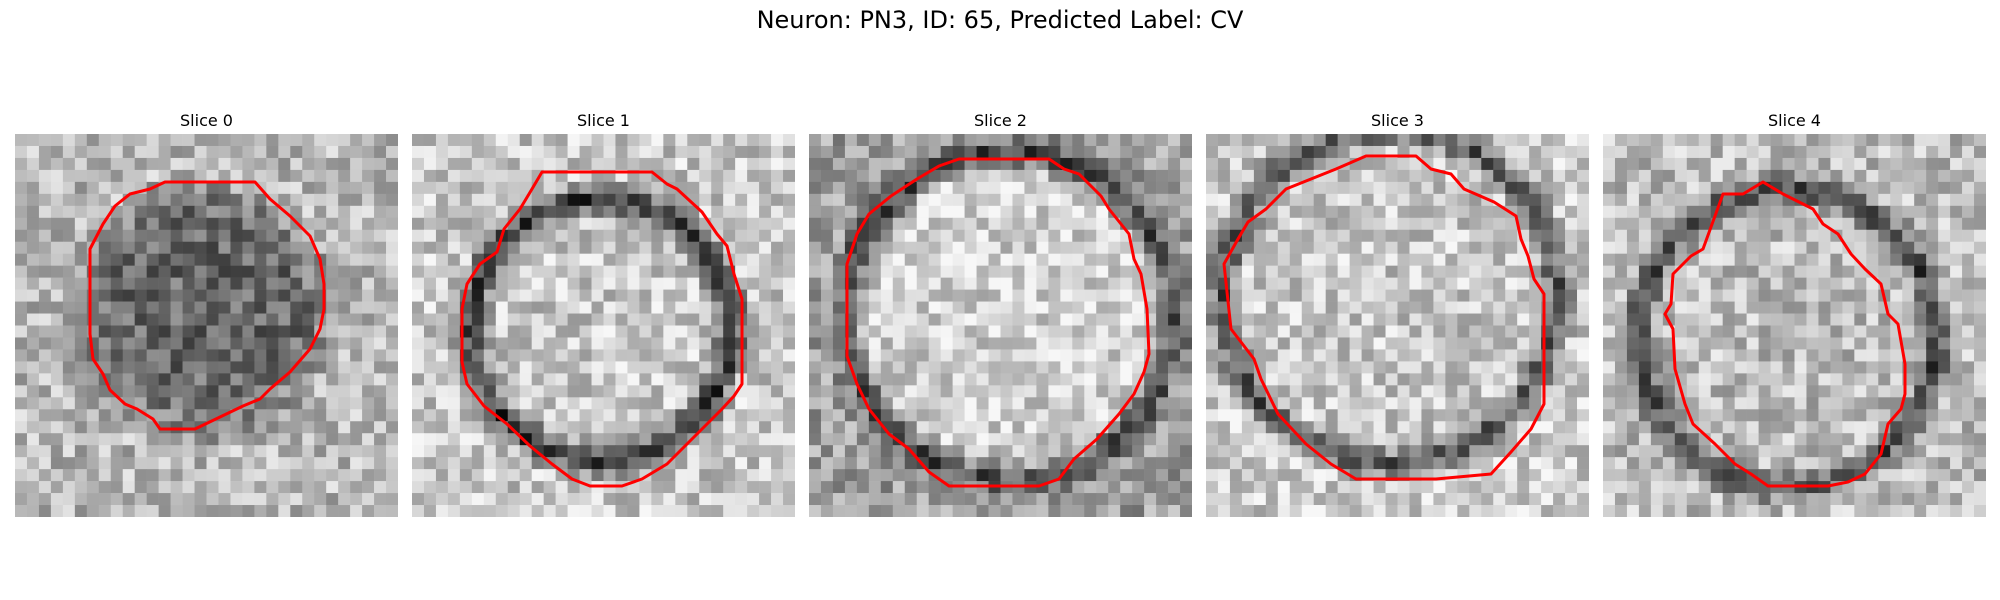 The height and width of the screenshot is (600, 2000). I want to click on slice-panel-3: Slice 3, so click(1397, 312).